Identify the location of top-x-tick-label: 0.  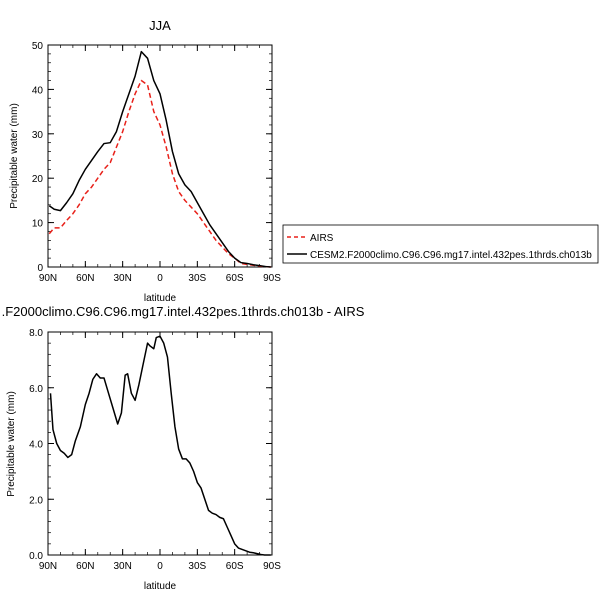
(160, 278).